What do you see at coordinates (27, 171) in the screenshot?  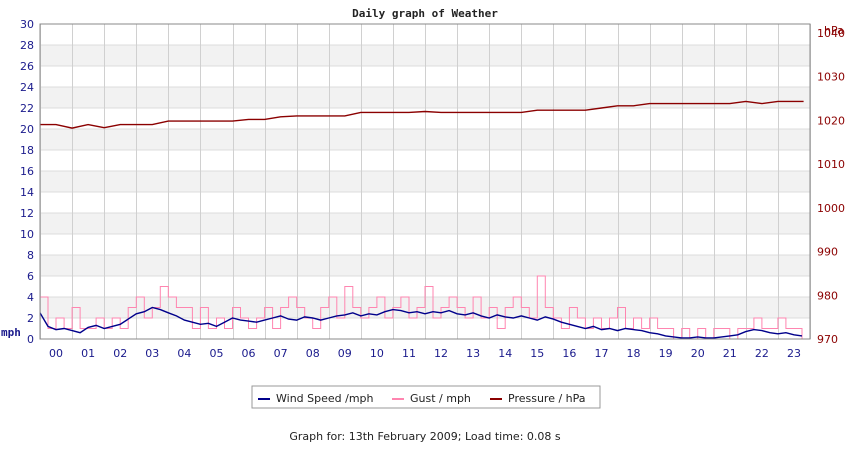 I see `left-tick-label: 16` at bounding box center [27, 171].